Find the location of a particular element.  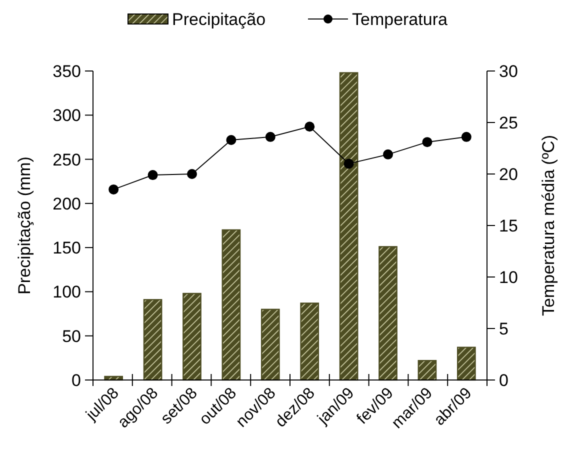

y2-tick-label: 20 is located at coordinates (508, 174).